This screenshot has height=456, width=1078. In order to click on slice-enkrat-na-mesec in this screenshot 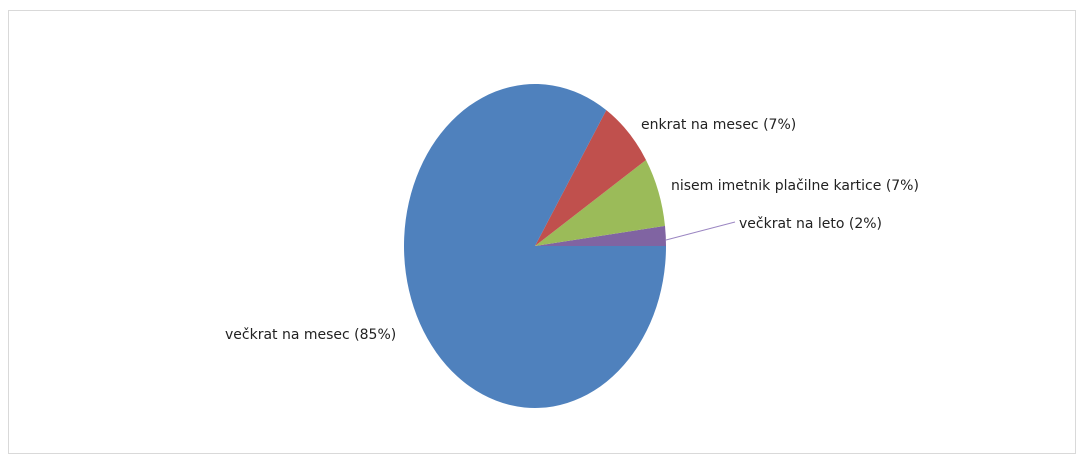, I will do `click(590, 178)`.